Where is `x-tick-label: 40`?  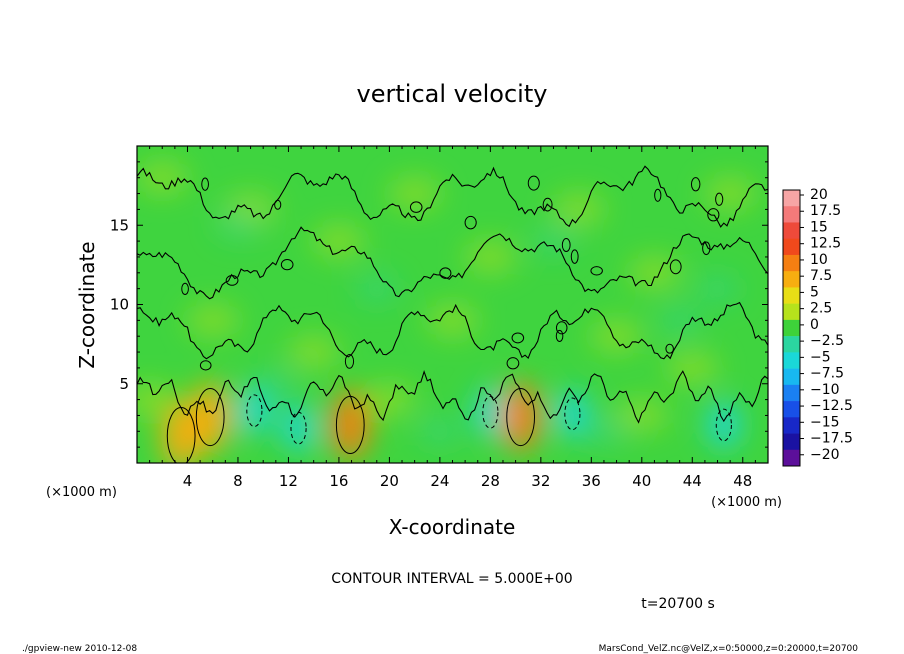 x-tick-label: 40 is located at coordinates (641, 481).